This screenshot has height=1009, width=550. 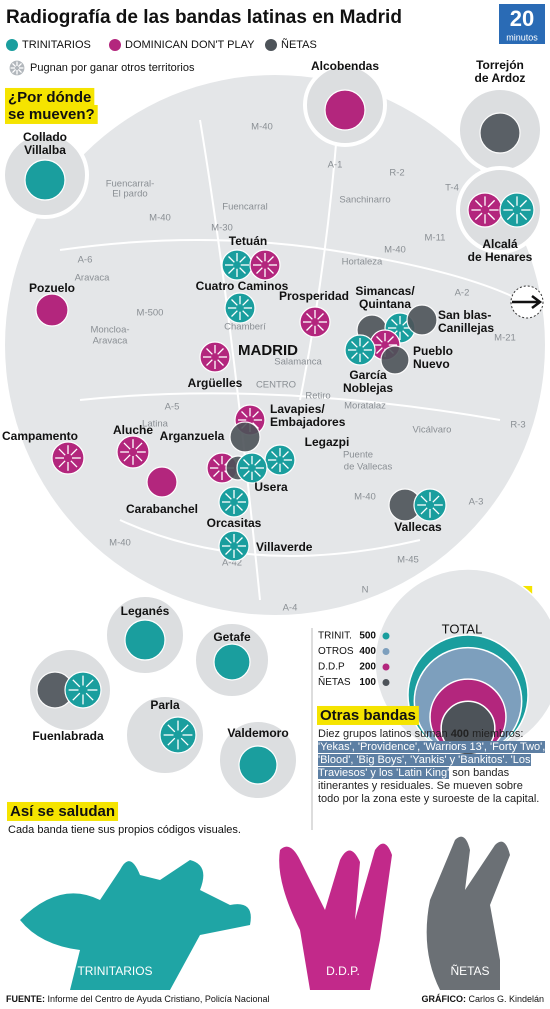 What do you see at coordinates (334, 681) in the screenshot?
I see `row-label: ÑETAS` at bounding box center [334, 681].